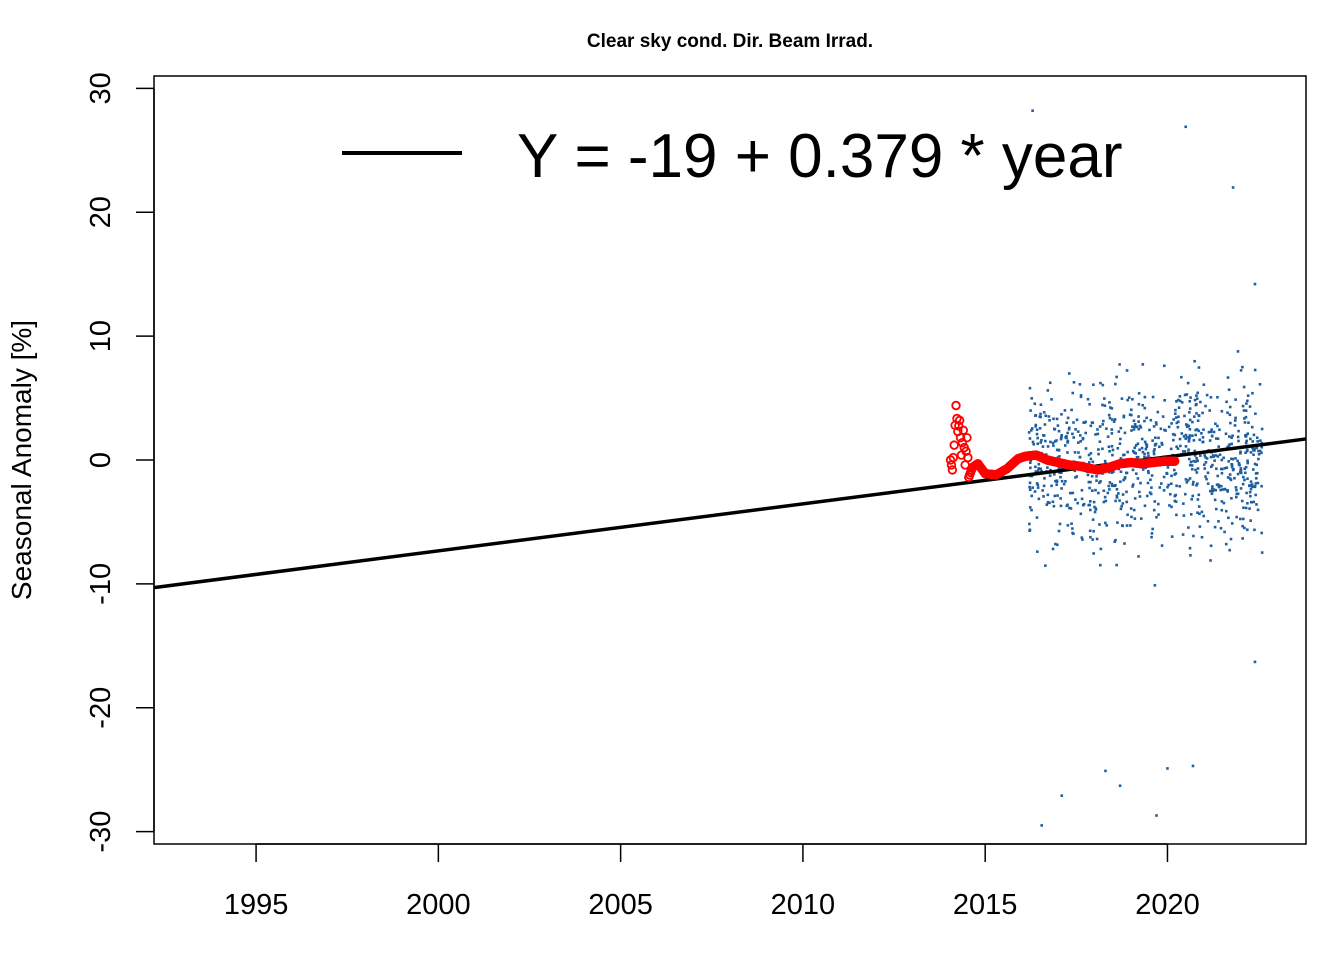 This screenshot has height=960, width=1344. What do you see at coordinates (732, 156) in the screenshot?
I see `legend: Y = -19 + 0.379 * year` at bounding box center [732, 156].